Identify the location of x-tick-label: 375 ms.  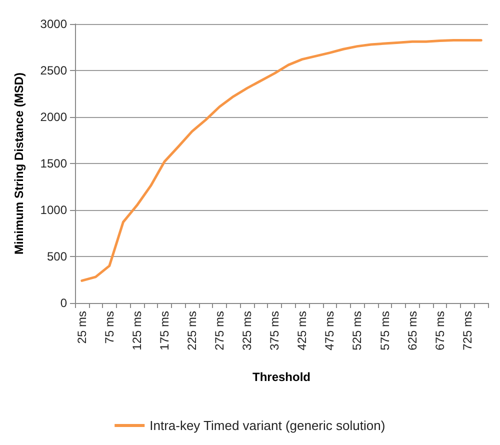
(275, 330).